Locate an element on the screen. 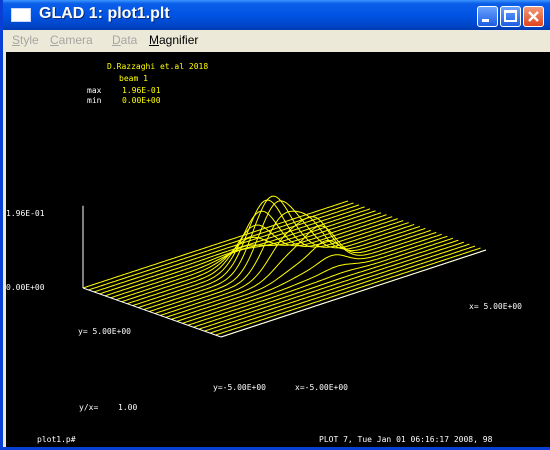 The width and height of the screenshot is (550, 450). maximize-button is located at coordinates (510, 16).